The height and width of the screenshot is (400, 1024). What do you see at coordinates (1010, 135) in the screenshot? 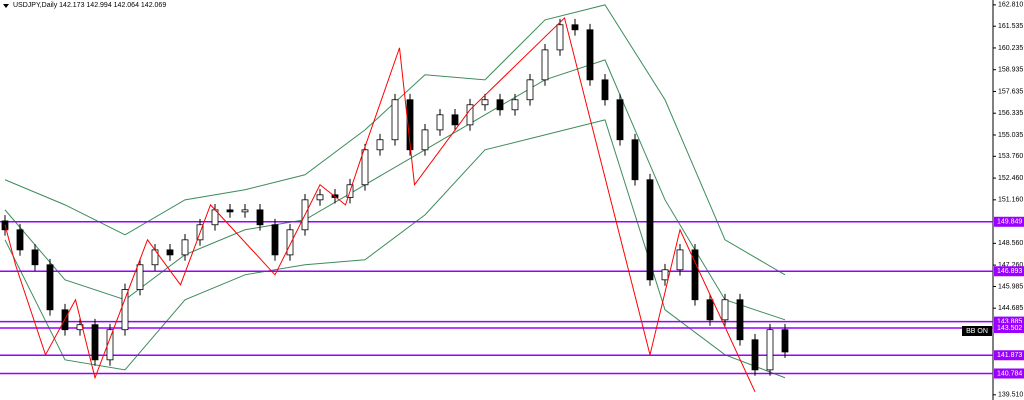
I see `y-tick-label: 155.035` at bounding box center [1010, 135].